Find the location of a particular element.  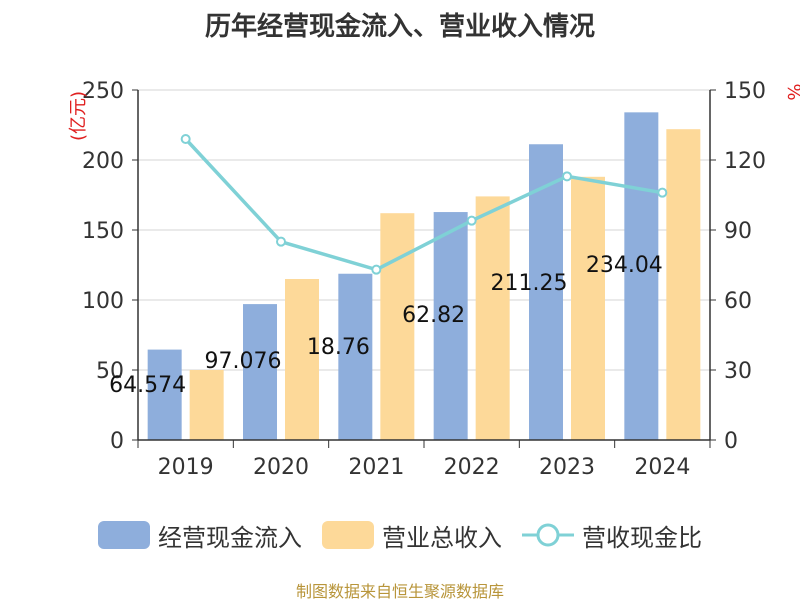

data-label-cash-inflow: 64.574 is located at coordinates (147, 385).